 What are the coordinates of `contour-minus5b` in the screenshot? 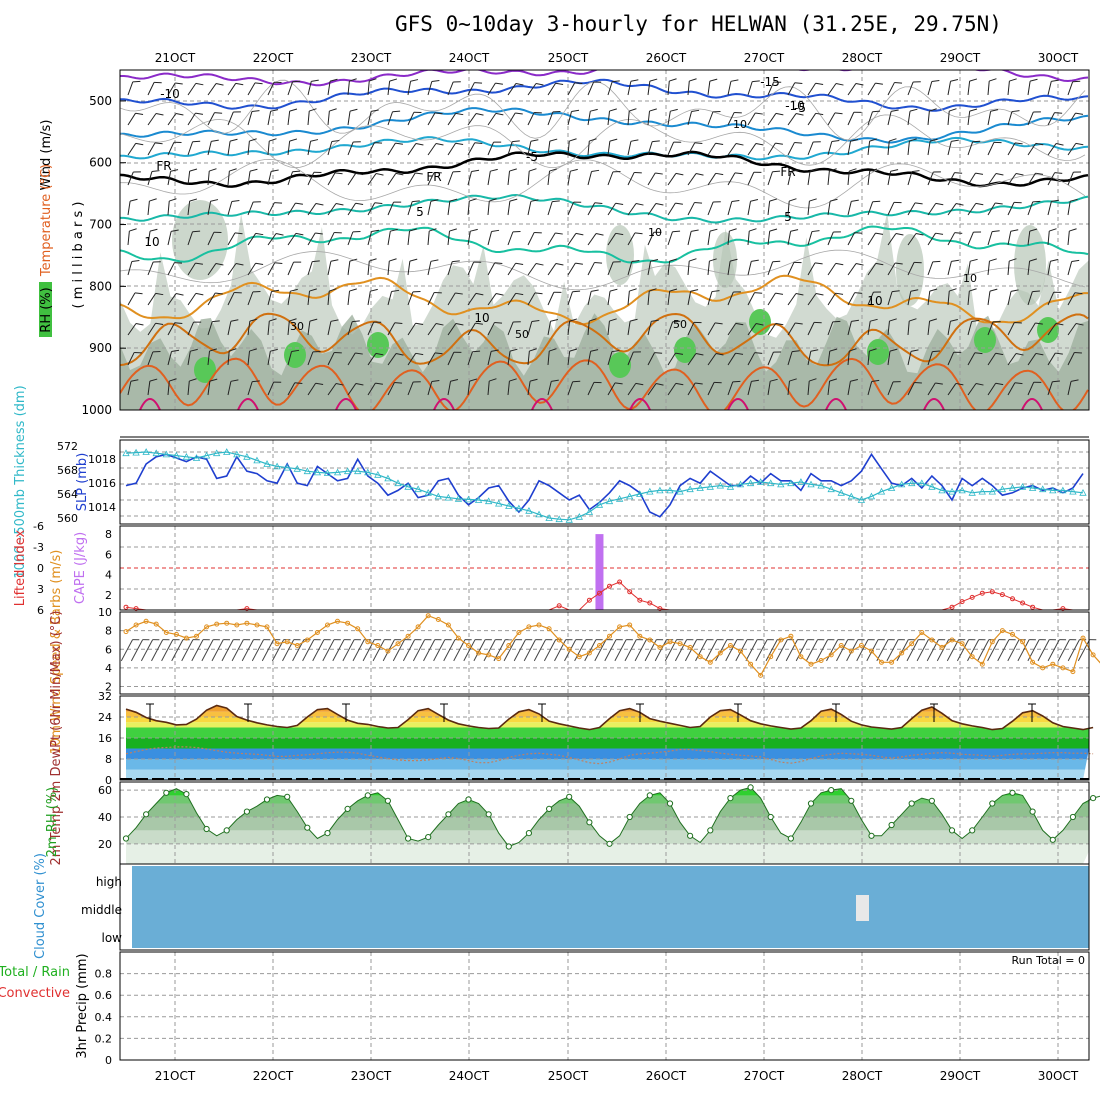 It's located at (604, 148).